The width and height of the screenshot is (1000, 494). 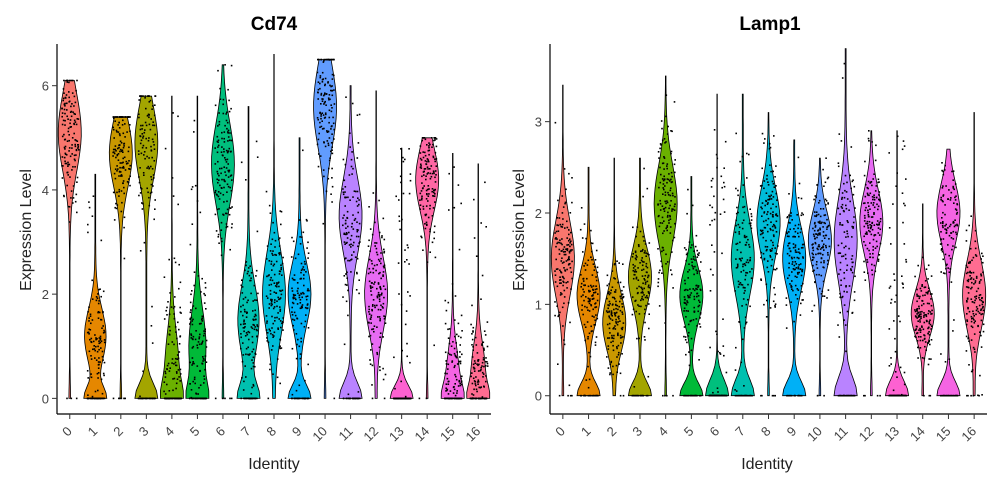 I want to click on violin-cluster-7: 7, so click(x=742, y=266).